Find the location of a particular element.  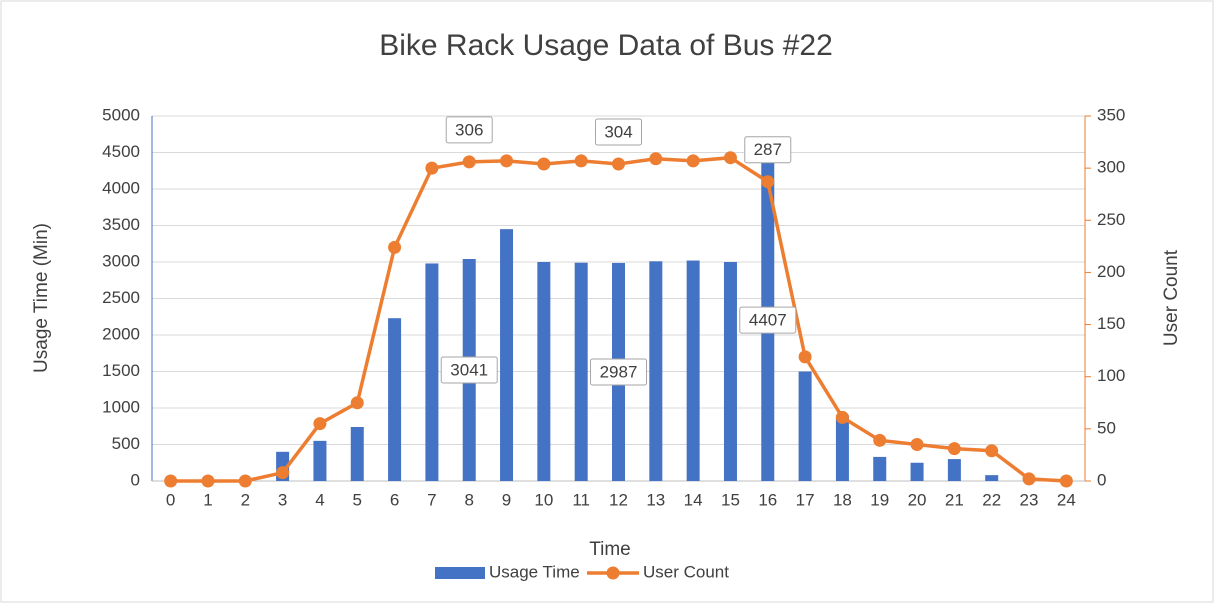

chart-title: Bike Rack Usage Data of Bus #22 is located at coordinates (606, 45).